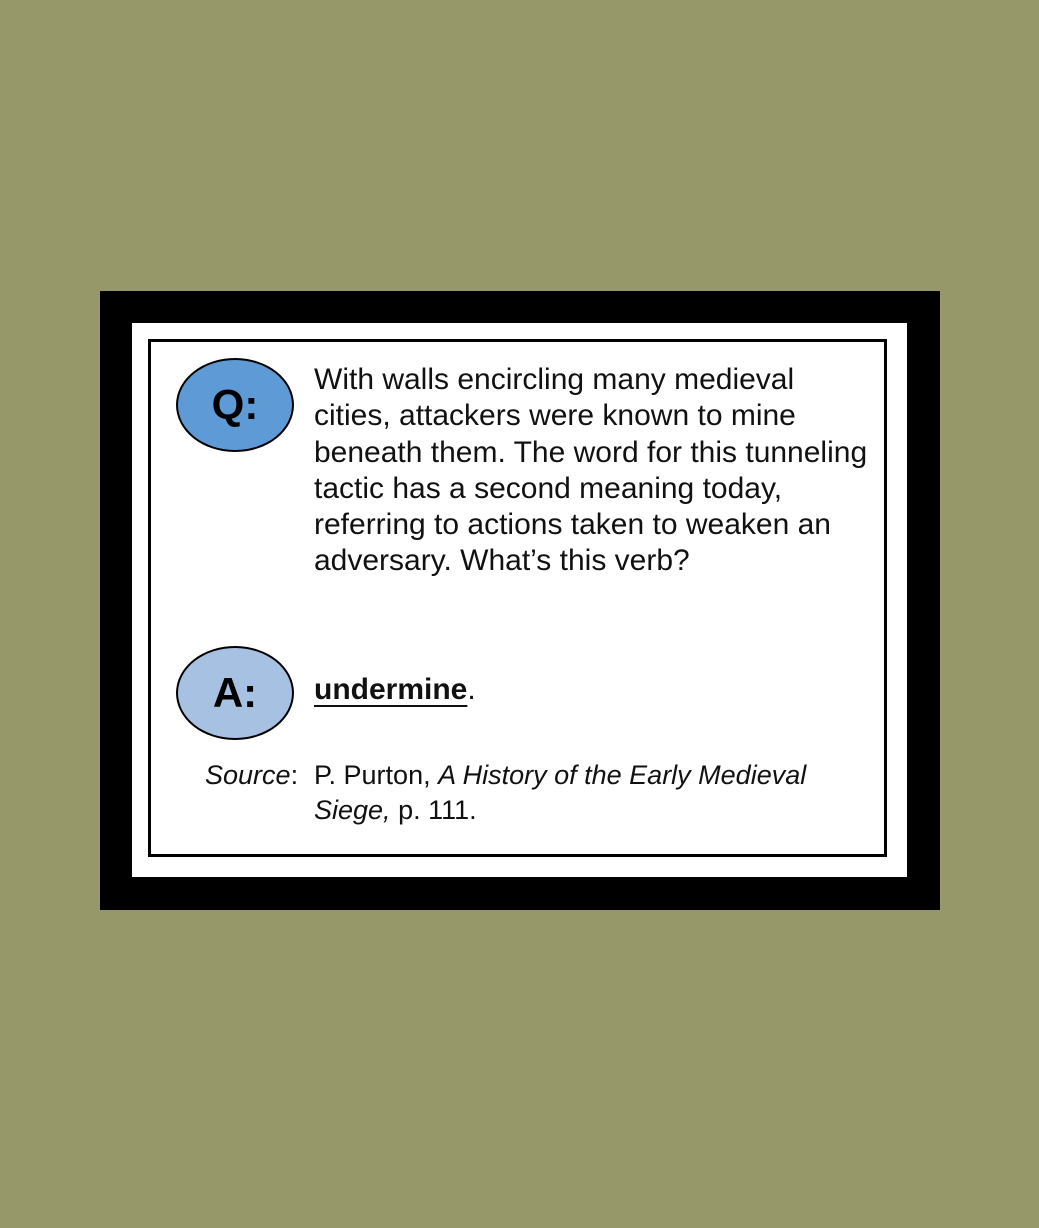 The image size is (1039, 1228). I want to click on answer-badge: A:, so click(235, 693).